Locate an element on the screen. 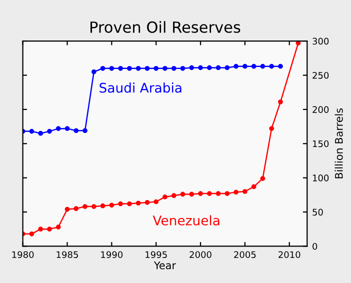 The height and width of the screenshot is (283, 351). series-label: Saudi Arabia is located at coordinates (141, 87).